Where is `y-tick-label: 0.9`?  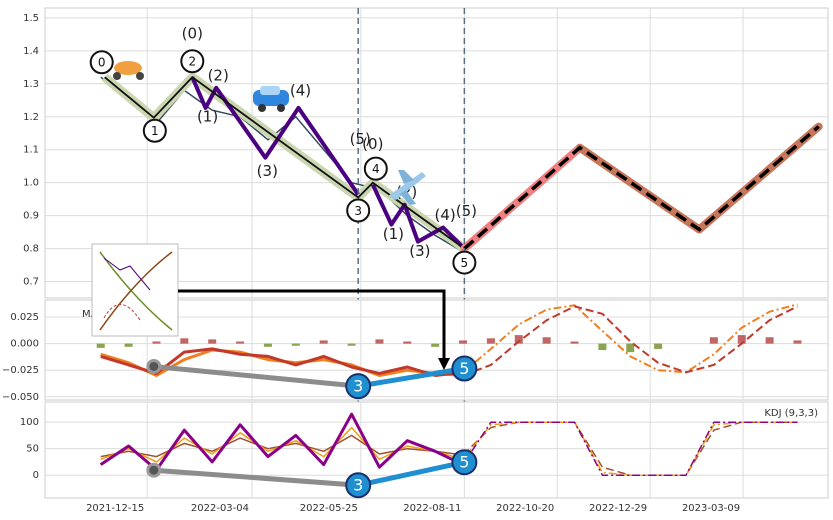
y-tick-label: 0.9 is located at coordinates (31, 216).